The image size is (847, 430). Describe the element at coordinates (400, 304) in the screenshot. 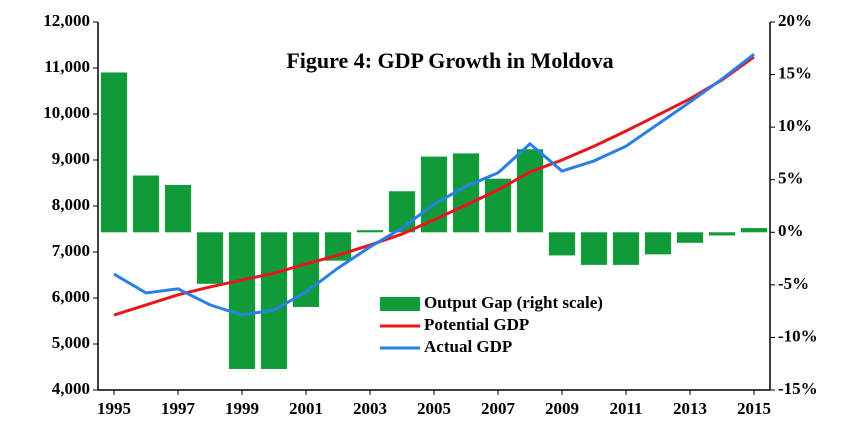

I see `legend-swatch` at that location.